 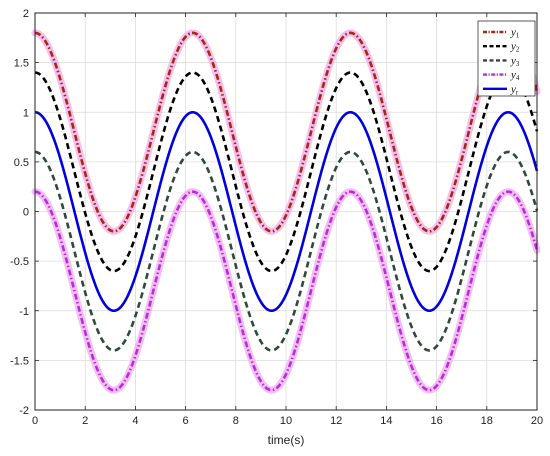 I want to click on x-tick-label: 0, so click(x=35, y=421).